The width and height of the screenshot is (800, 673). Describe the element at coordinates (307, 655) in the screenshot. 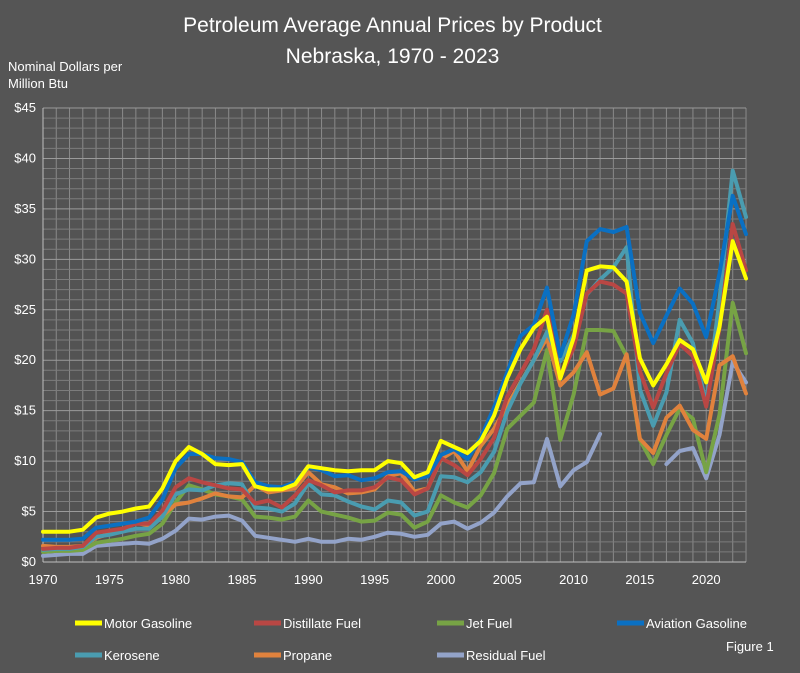

I see `legend-label: Propane` at that location.